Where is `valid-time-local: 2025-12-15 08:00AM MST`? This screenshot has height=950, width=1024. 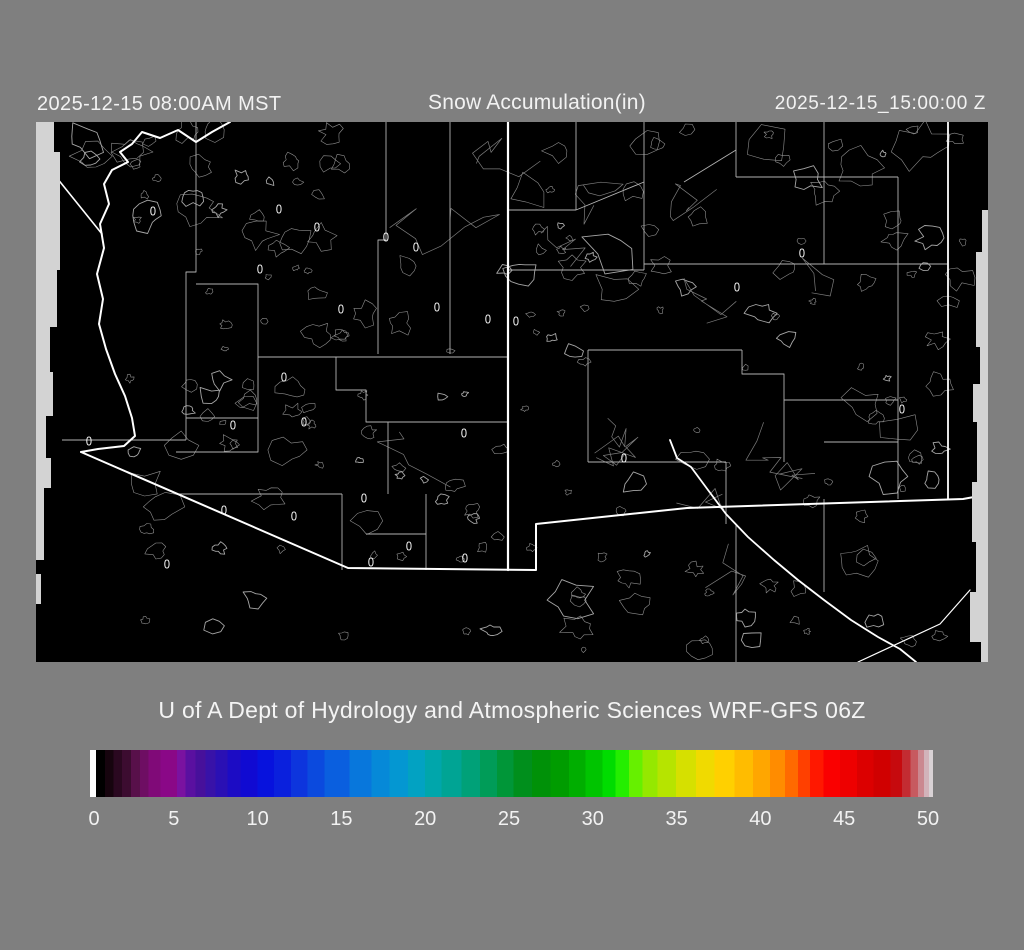
valid-time-local: 2025-12-15 08:00AM MST is located at coordinates (159, 104).